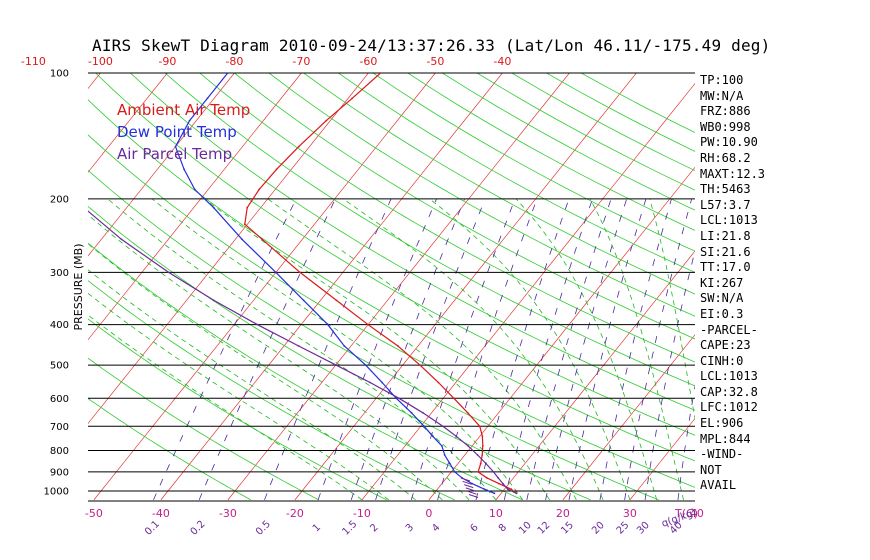  I want to click on stat-item: LCL:1013, so click(729, 220).